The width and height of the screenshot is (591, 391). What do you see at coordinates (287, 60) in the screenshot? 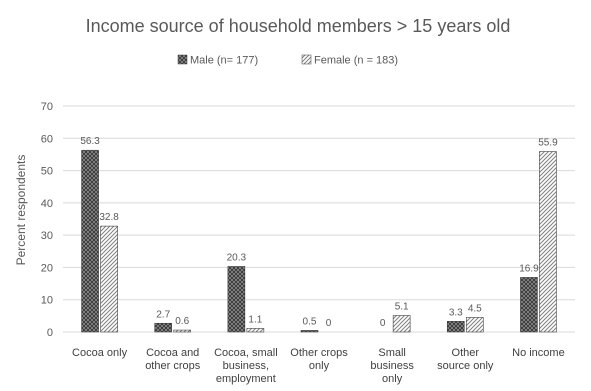
I see `legend: Male (n= 177) Female (n = 183)` at bounding box center [287, 60].